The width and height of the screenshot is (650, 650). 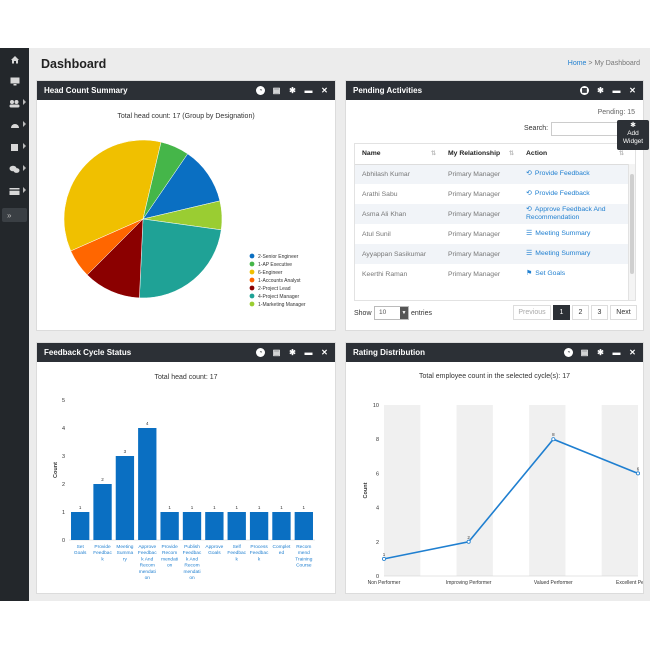 What do you see at coordinates (398, 174) in the screenshot?
I see `cell-name: Abhilash Kumar` at bounding box center [398, 174].